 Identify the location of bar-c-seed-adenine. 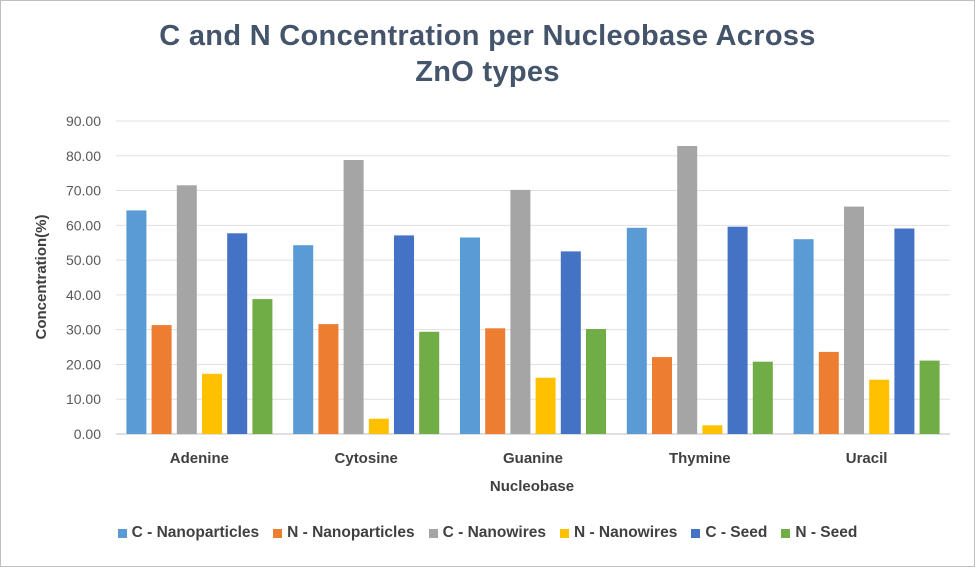
(237, 333).